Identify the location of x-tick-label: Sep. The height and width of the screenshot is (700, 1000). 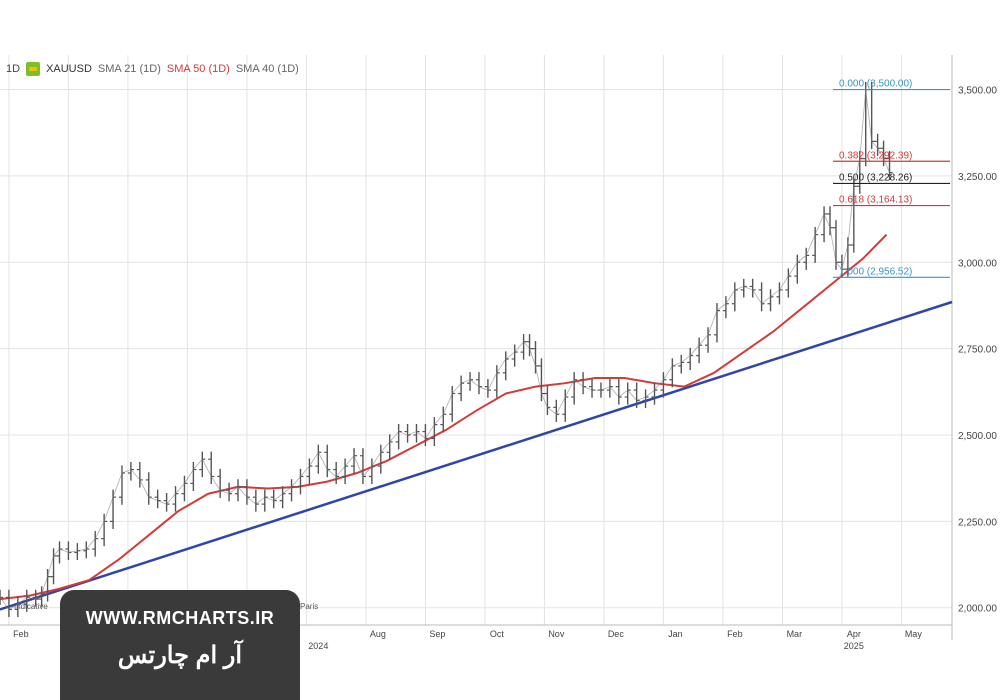
(437, 634).